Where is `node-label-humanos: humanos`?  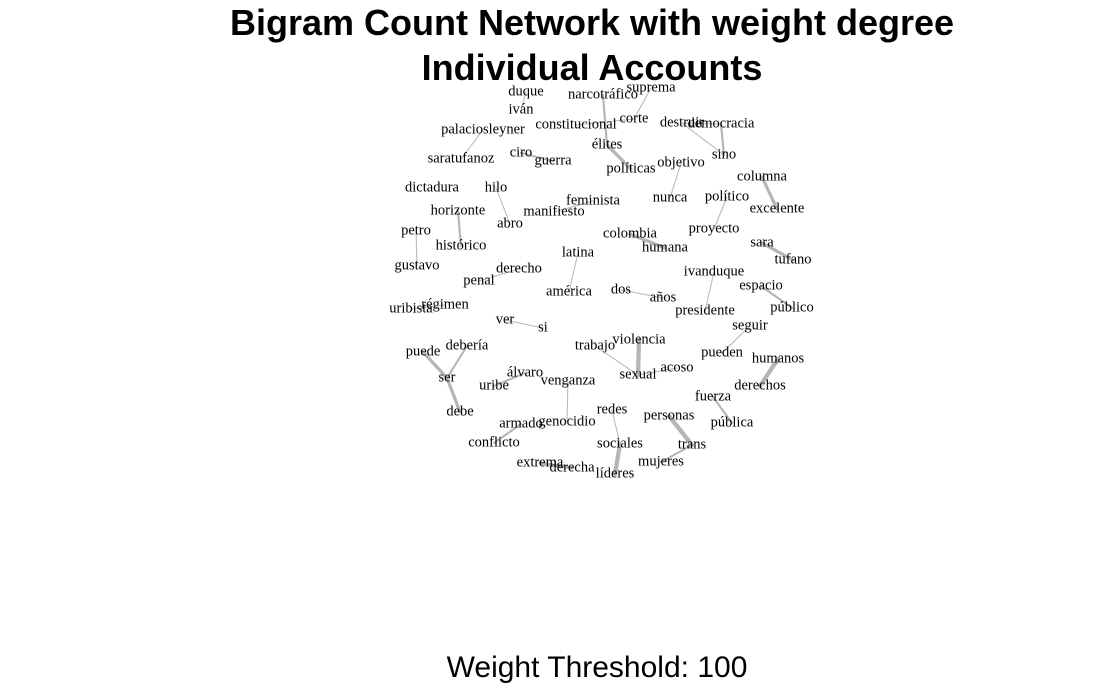 node-label-humanos: humanos is located at coordinates (778, 358).